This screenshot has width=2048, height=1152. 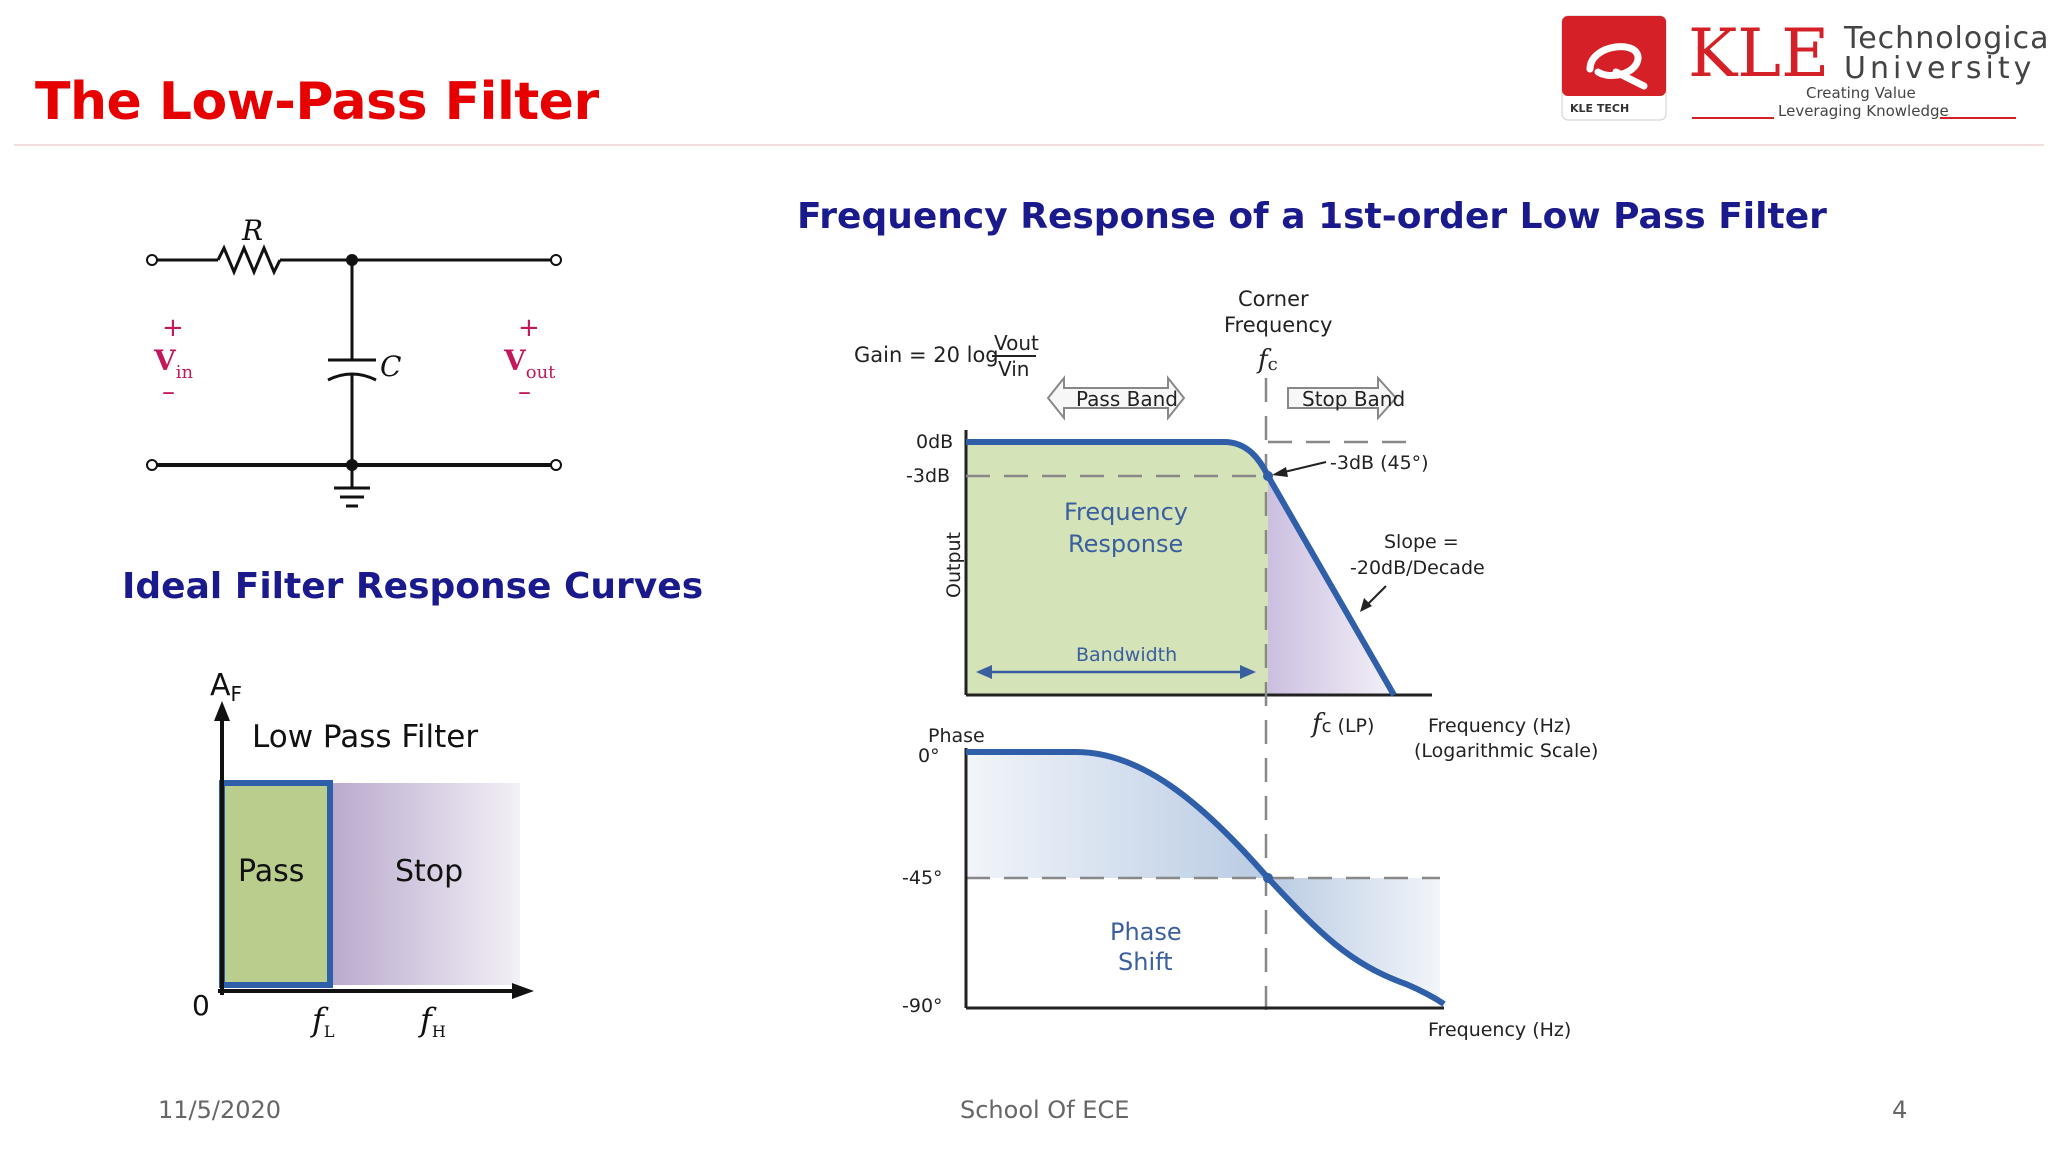 What do you see at coordinates (322, 1021) in the screenshot?
I see `fl-label: fL` at bounding box center [322, 1021].